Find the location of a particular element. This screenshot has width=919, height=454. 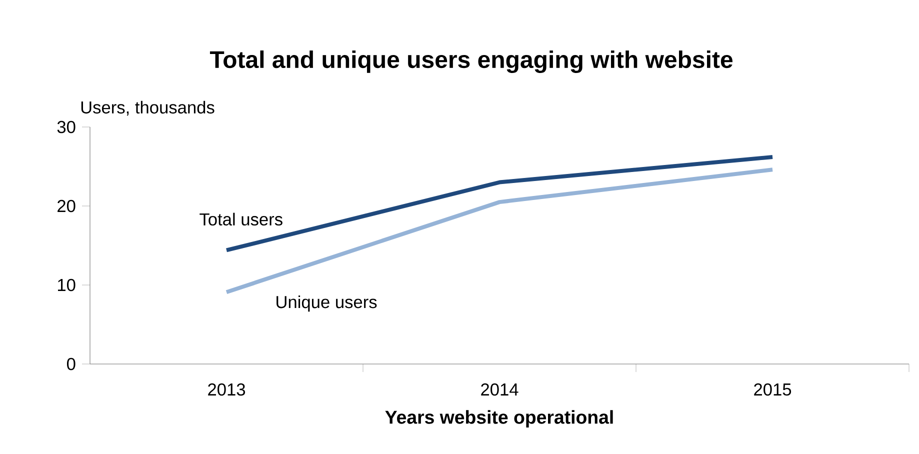

y-tick-label: 30 is located at coordinates (66, 127).